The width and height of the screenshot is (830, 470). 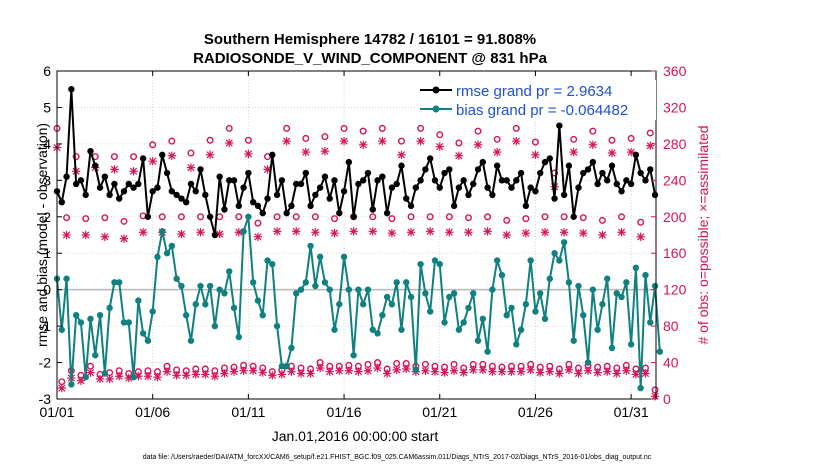 What do you see at coordinates (675, 71) in the screenshot?
I see `y-right-tick-label: 360` at bounding box center [675, 71].